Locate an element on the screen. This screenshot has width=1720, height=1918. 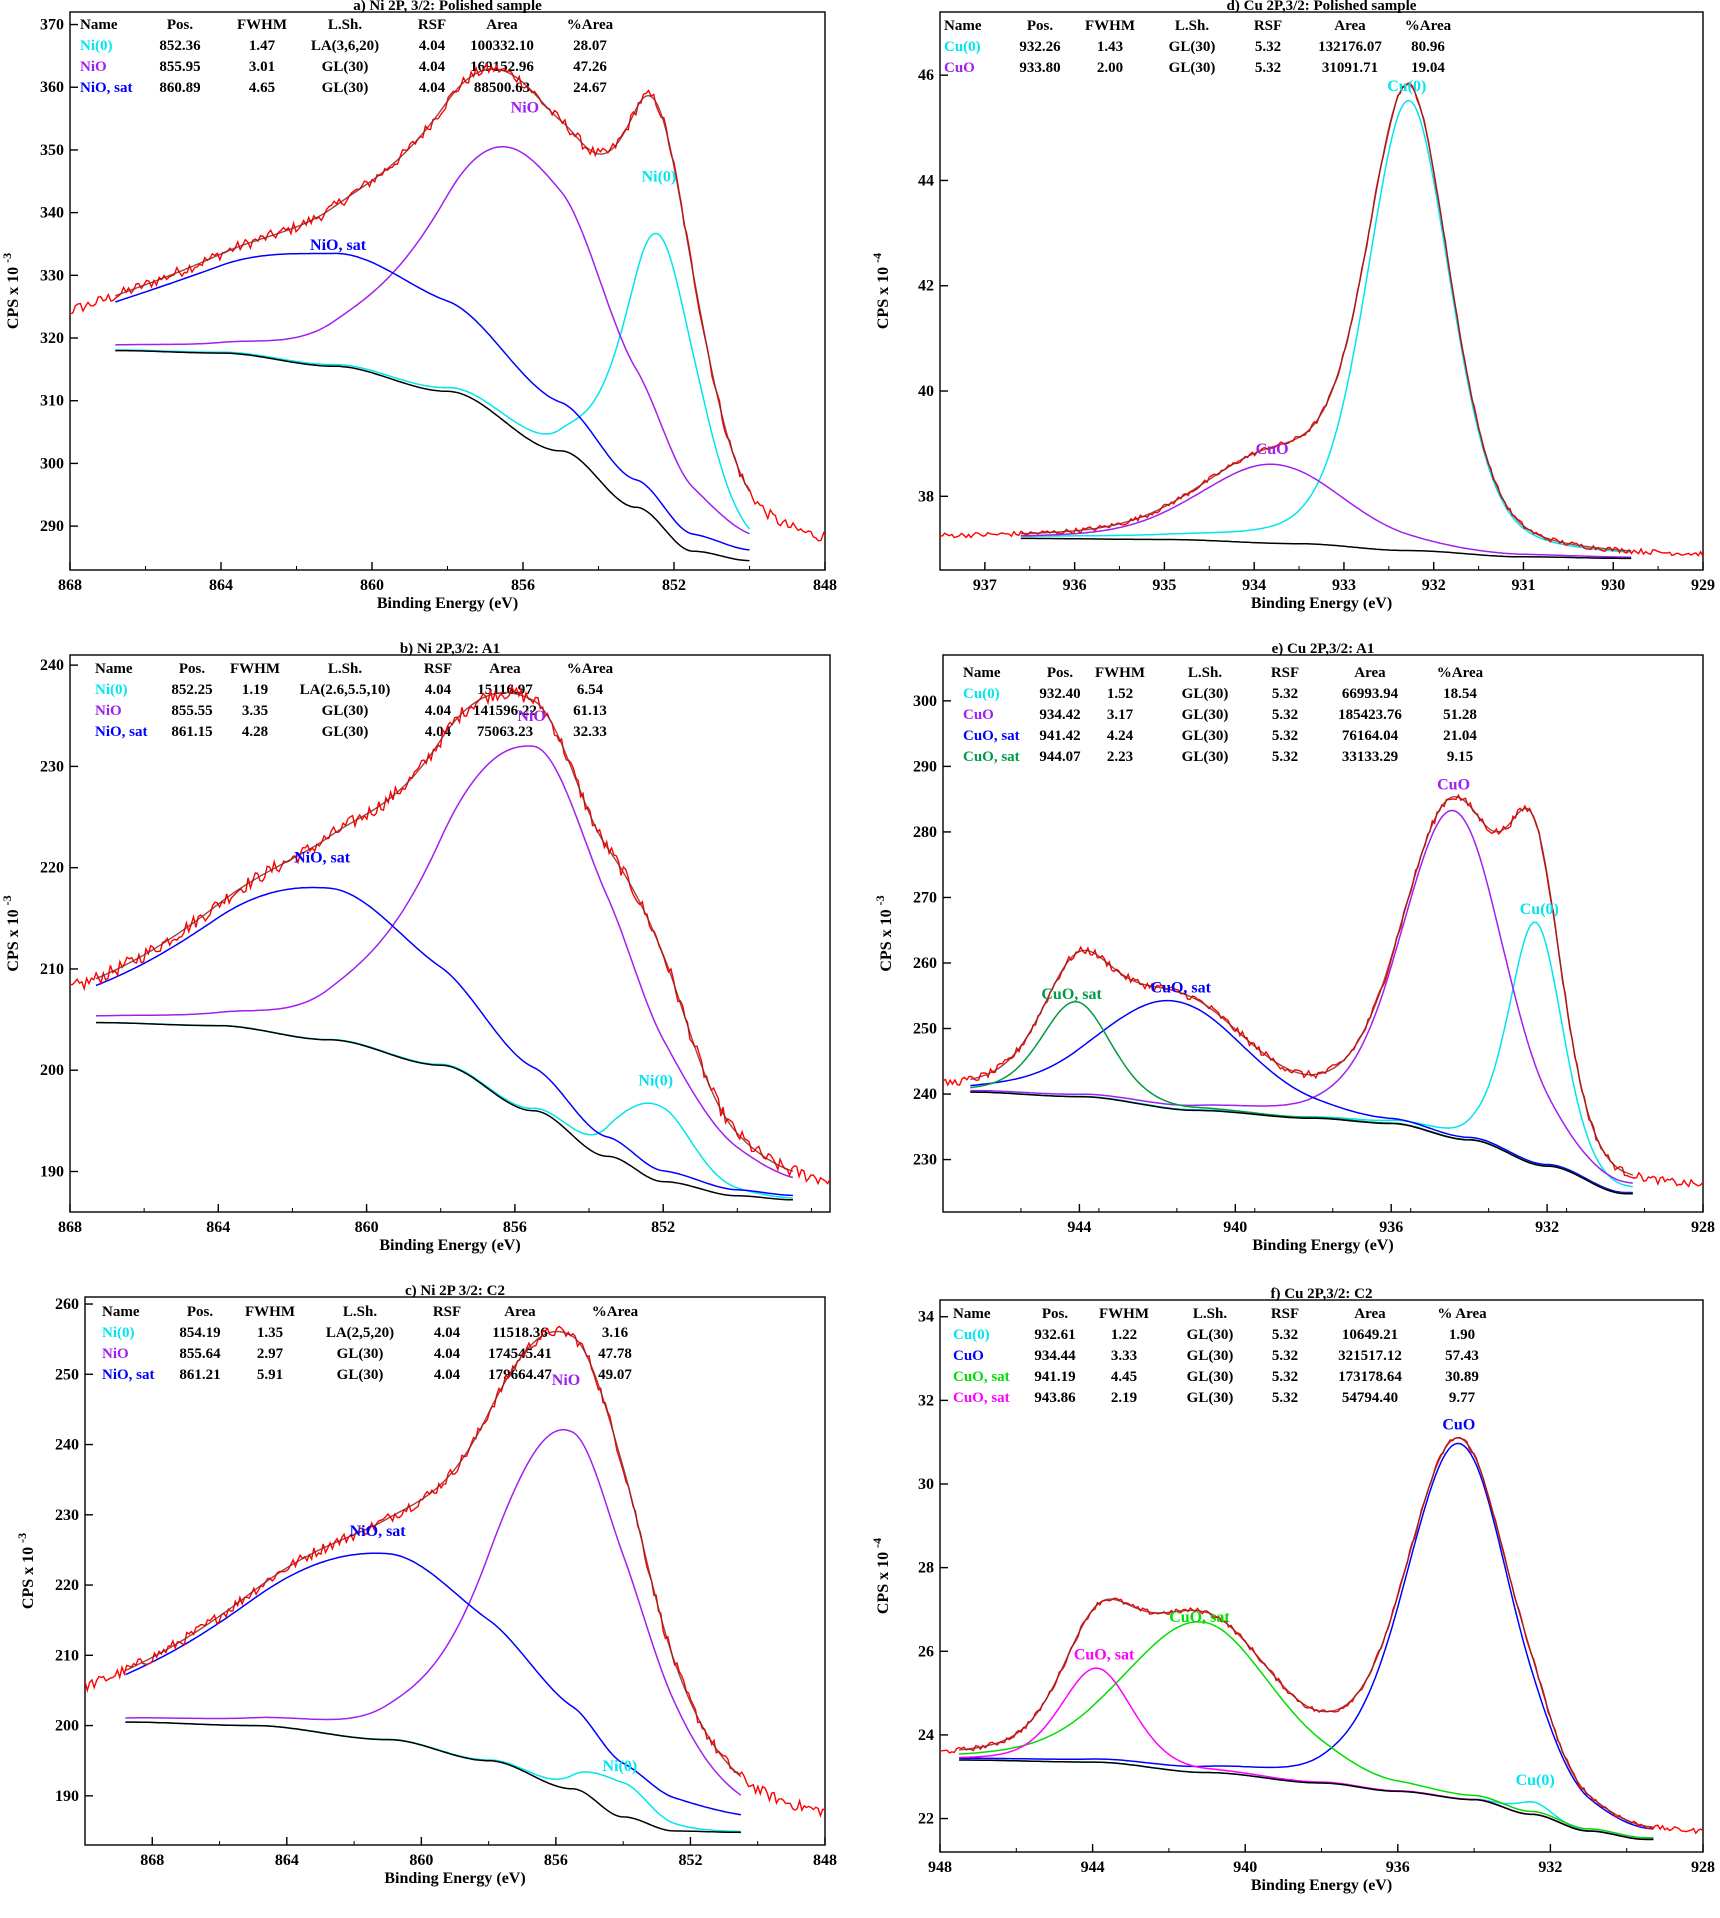
y-tick-label: 220 is located at coordinates (67, 1585).